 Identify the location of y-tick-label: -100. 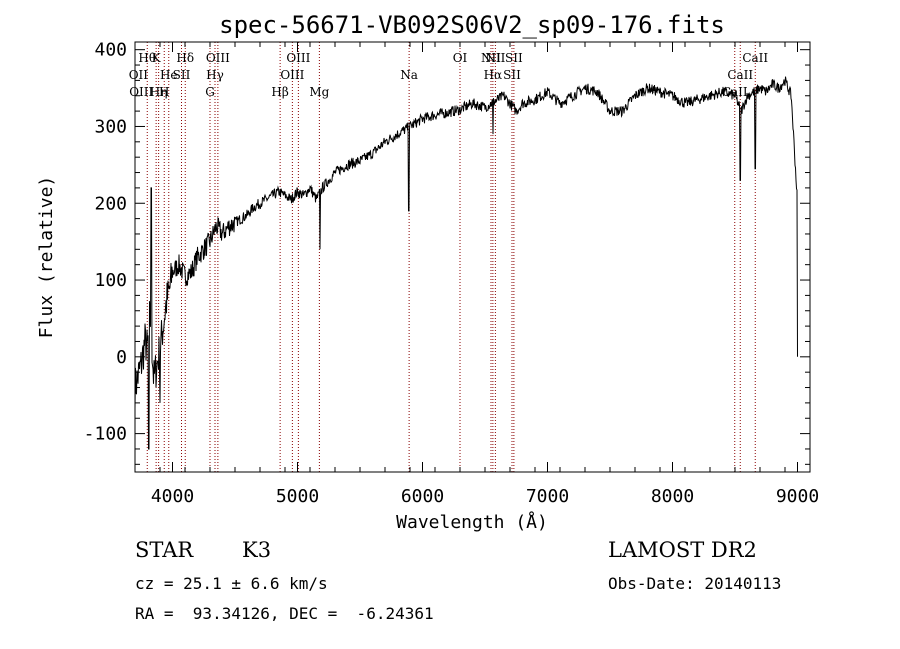
(105, 434).